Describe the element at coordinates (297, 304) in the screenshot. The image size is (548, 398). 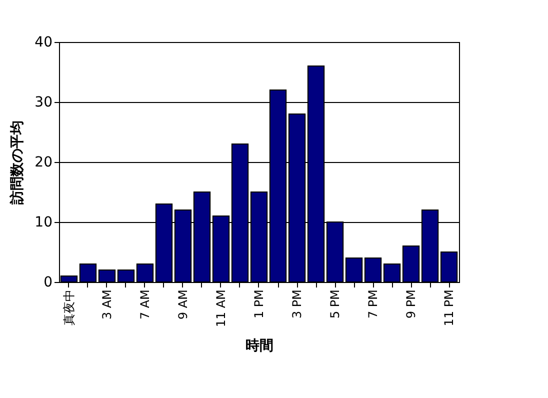
I see `x-tick-label: 3 PM` at that location.